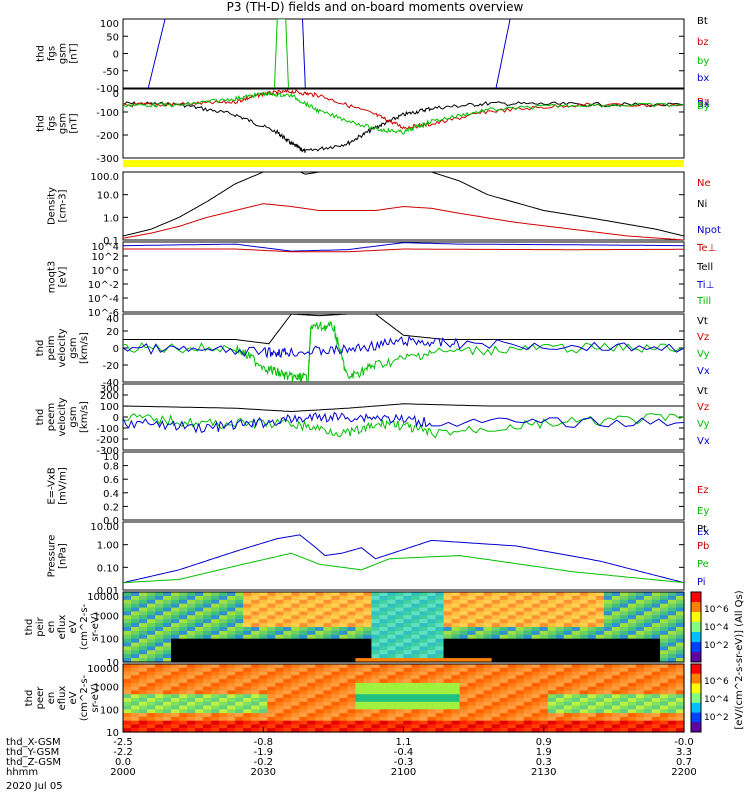 The width and height of the screenshot is (750, 800). Describe the element at coordinates (403, 163) in the screenshot. I see `quality-flag-bar` at that location.